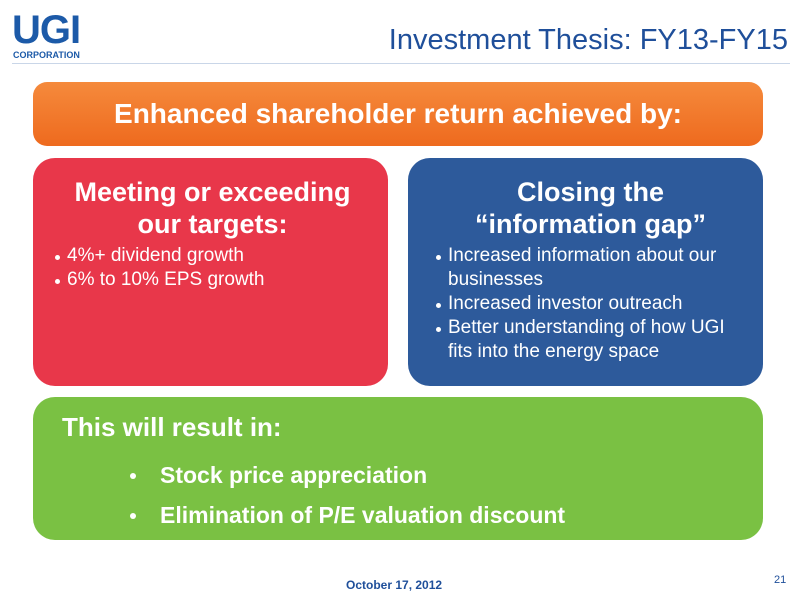 This screenshot has height=600, width=800. I want to click on bullet-item: Stock price appreciation, so click(436, 475).